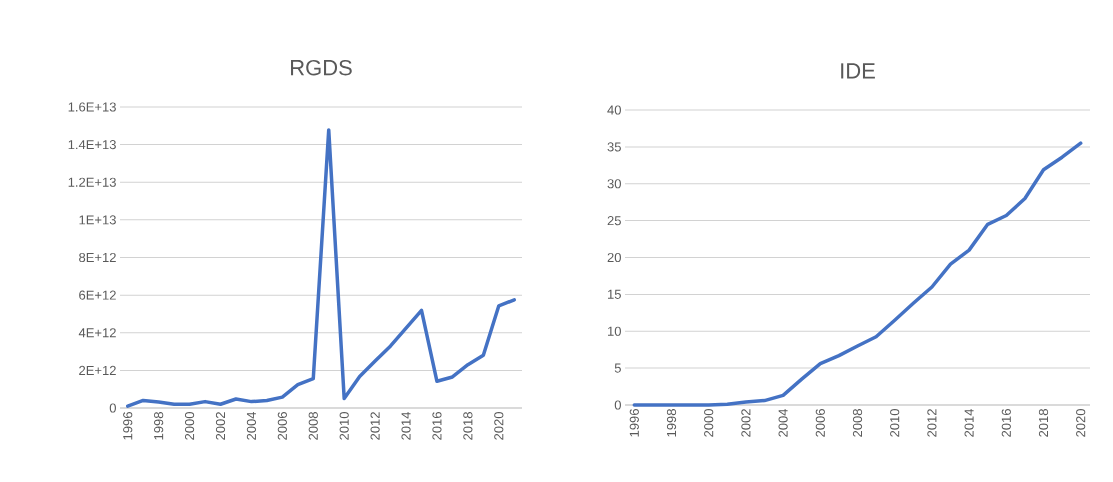  What do you see at coordinates (858, 71) in the screenshot?
I see `chart-title: IDE` at bounding box center [858, 71].